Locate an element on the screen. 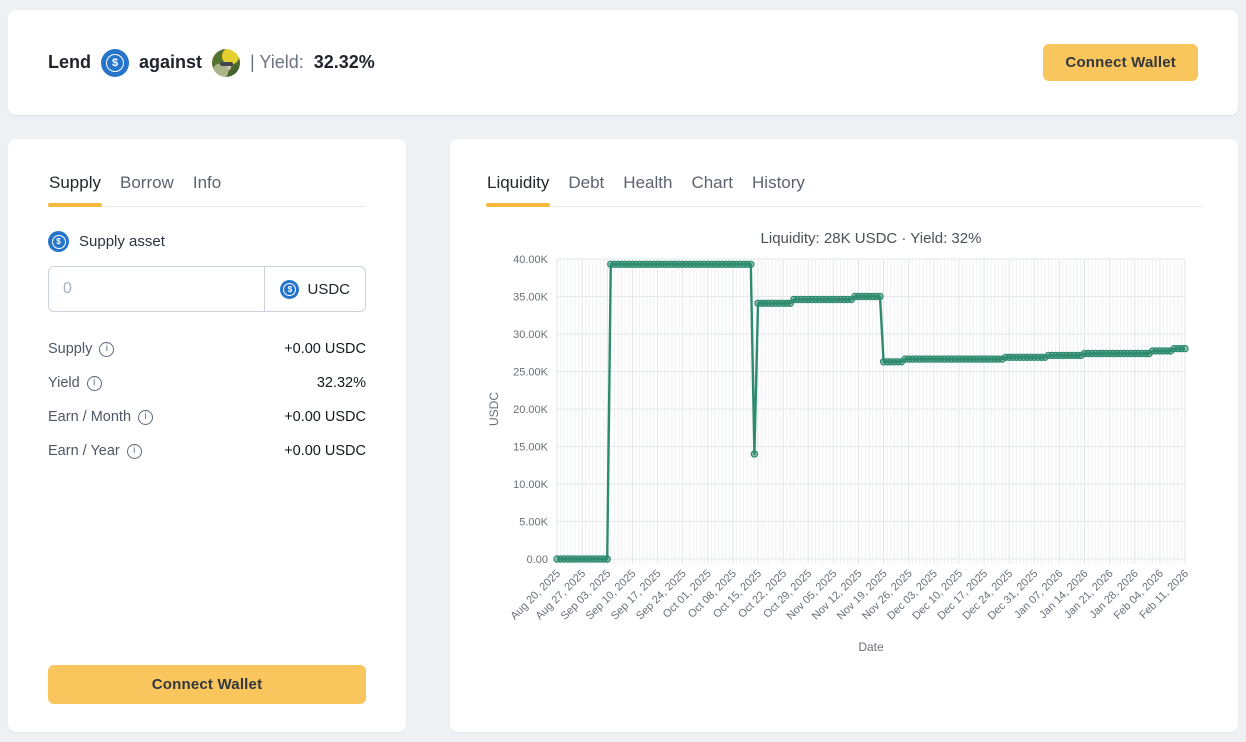 The image size is (1246, 742). chart-title: Liquidity: 28K USDC · Yield: 32% is located at coordinates (871, 238).